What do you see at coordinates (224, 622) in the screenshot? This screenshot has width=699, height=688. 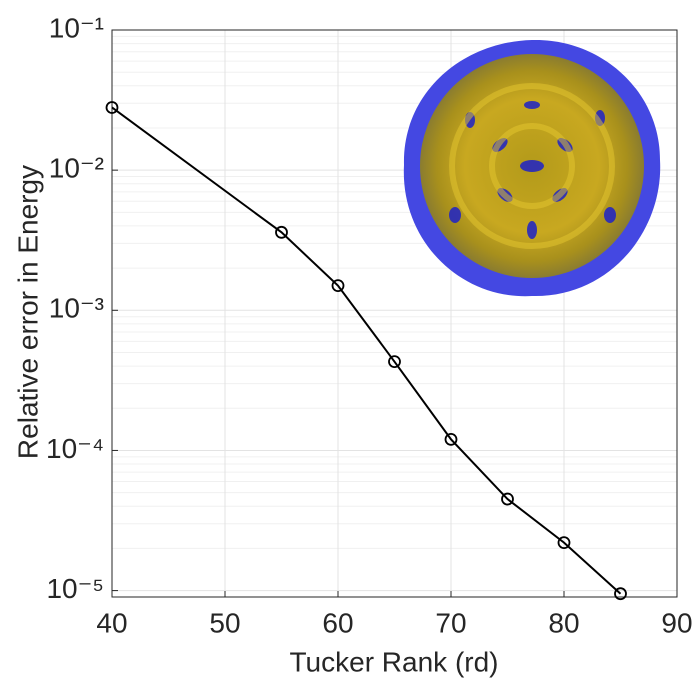 I see `x-tick-label: 50` at bounding box center [224, 622].